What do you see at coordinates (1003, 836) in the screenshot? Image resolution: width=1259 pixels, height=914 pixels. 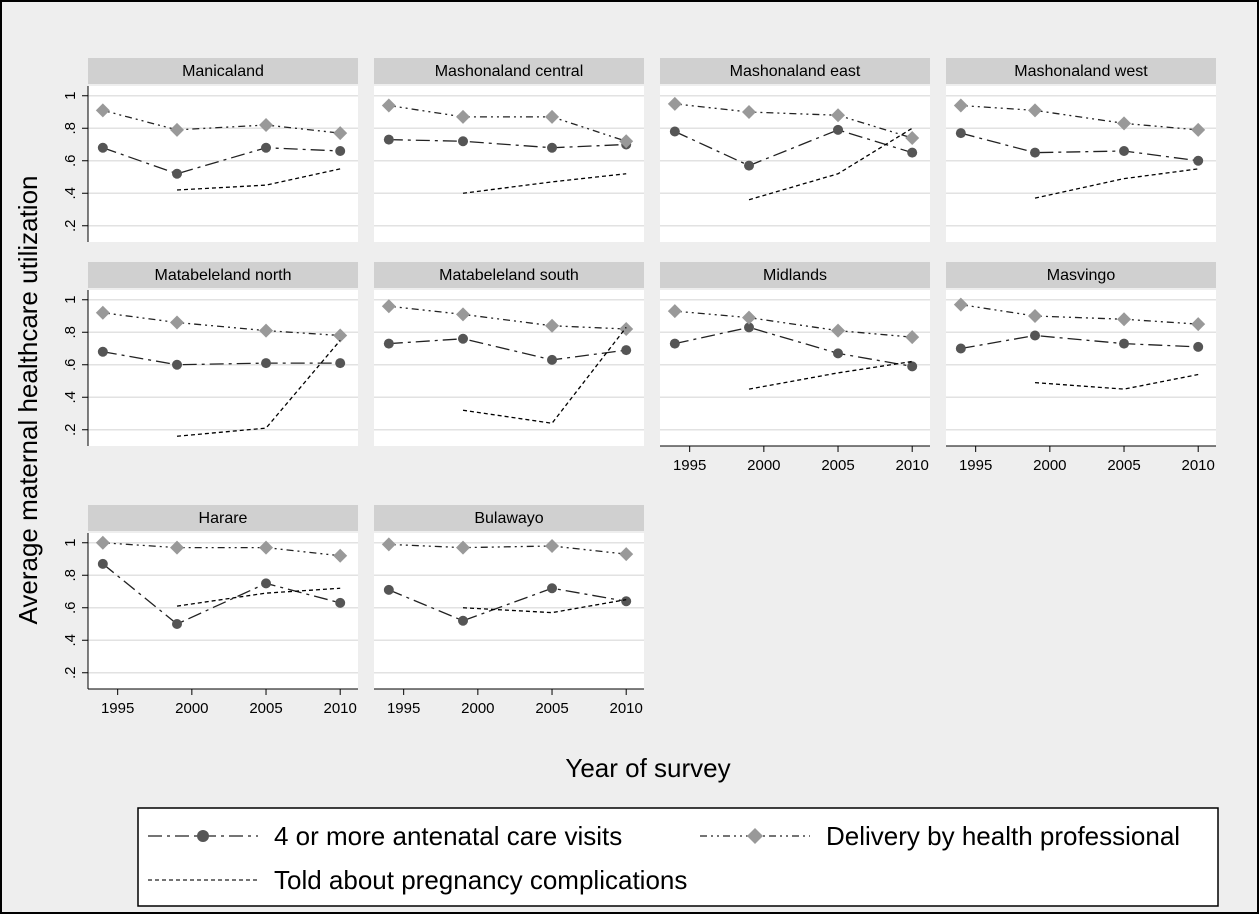 I see `legend-label: Delivery by health professional` at bounding box center [1003, 836].